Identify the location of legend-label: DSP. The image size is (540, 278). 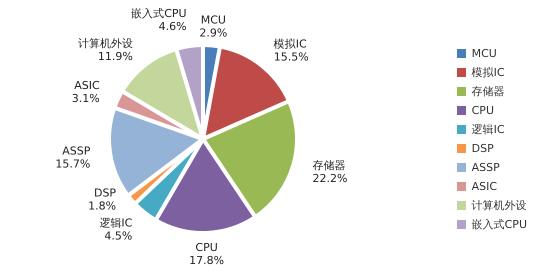
(483, 149).